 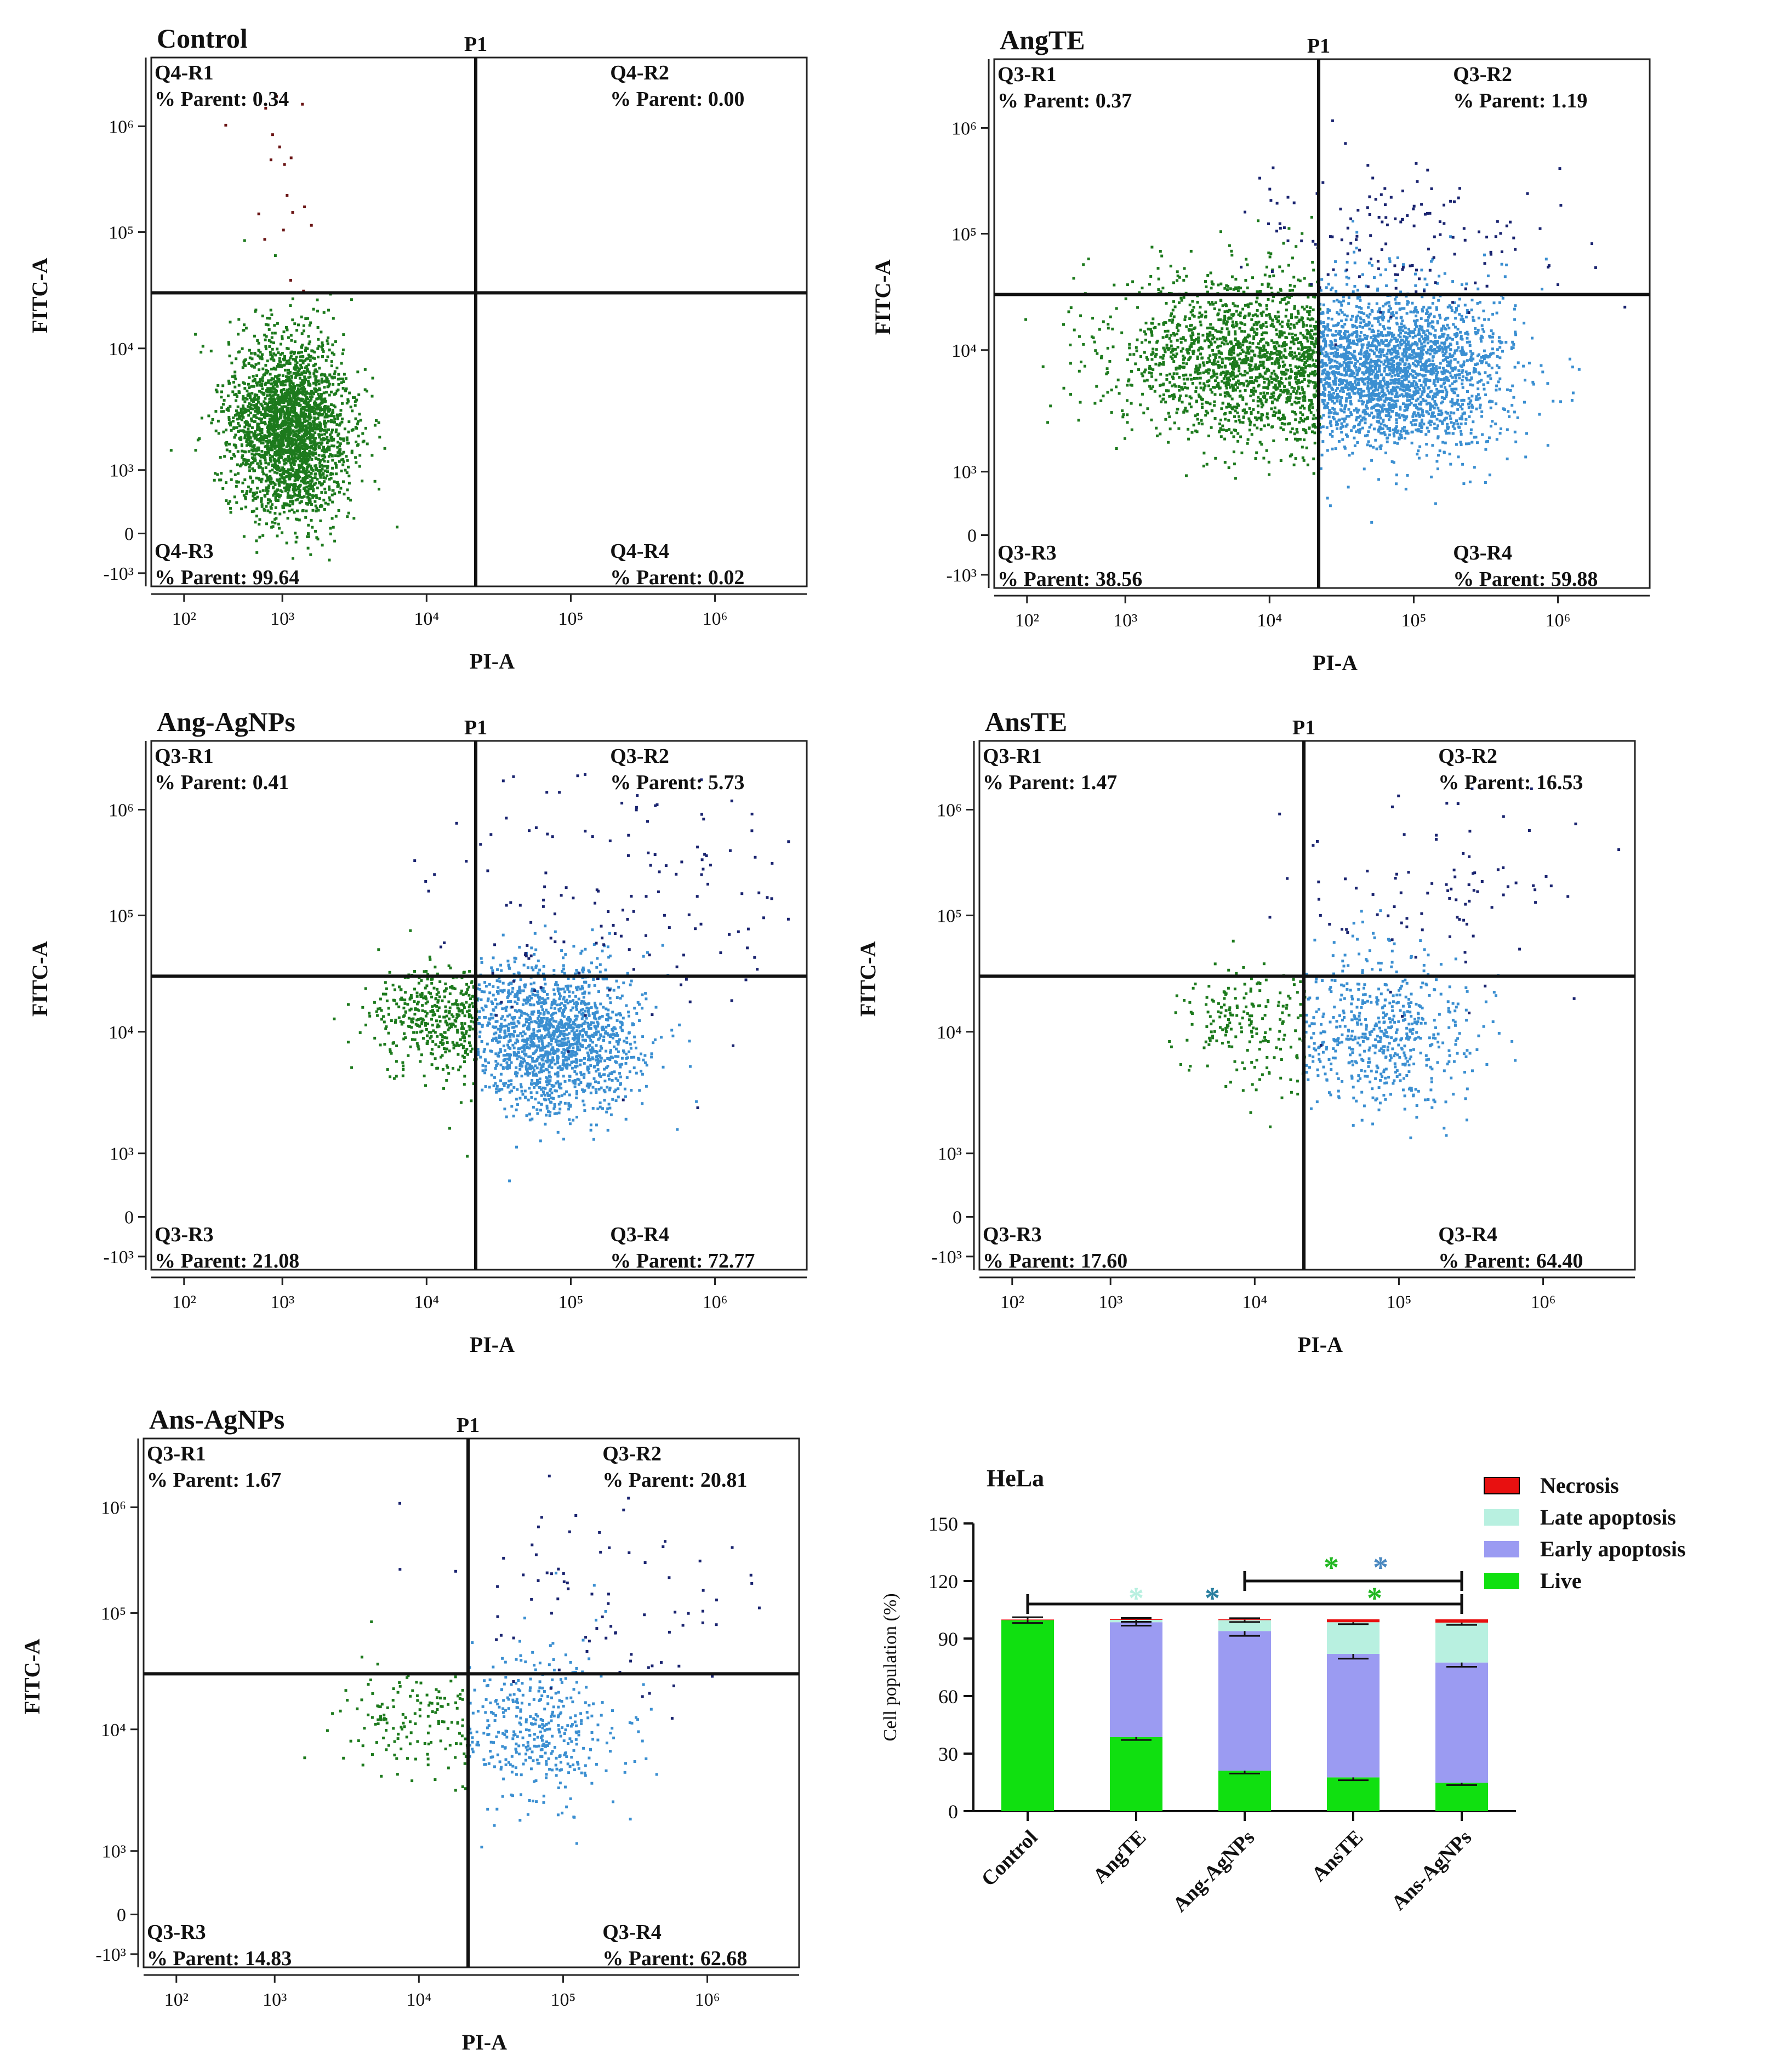 What do you see at coordinates (282, 619) in the screenshot?
I see `x-tick-label: 10³` at bounding box center [282, 619].